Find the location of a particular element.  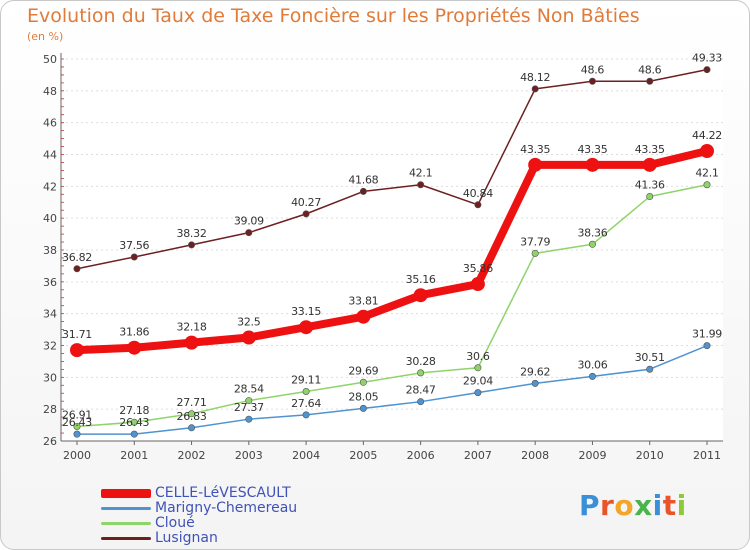

y-tick-label: 32 is located at coordinates (50, 346).